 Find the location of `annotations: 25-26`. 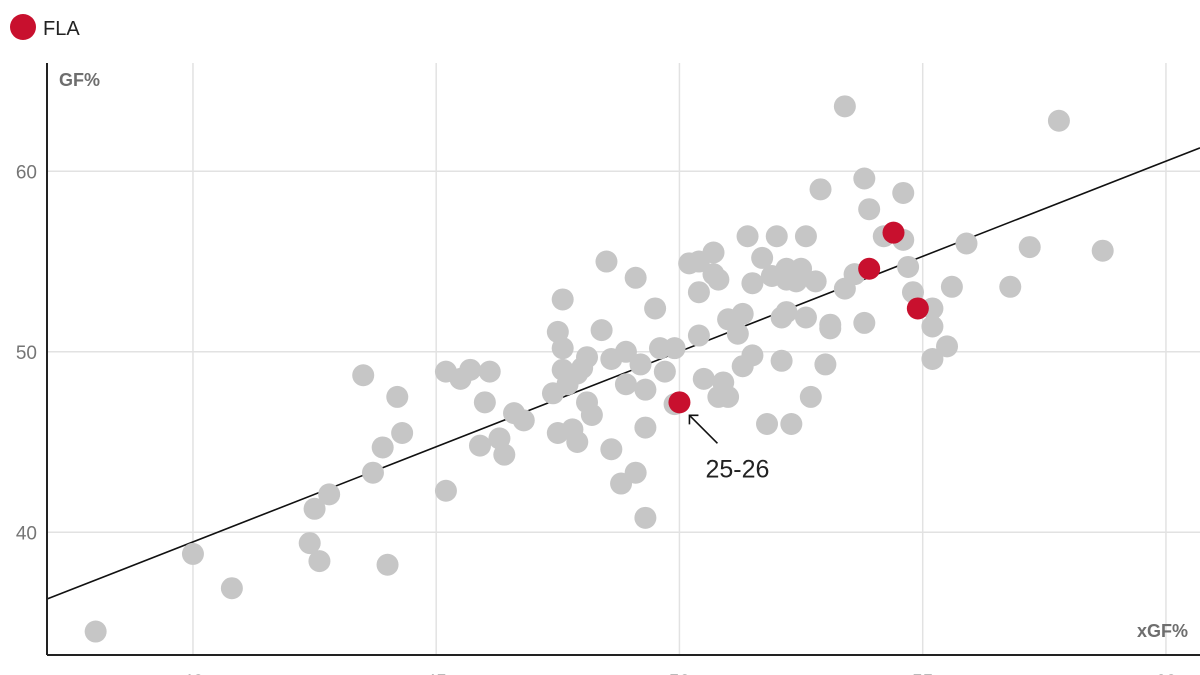

annotations: 25-26 is located at coordinates (728, 448).